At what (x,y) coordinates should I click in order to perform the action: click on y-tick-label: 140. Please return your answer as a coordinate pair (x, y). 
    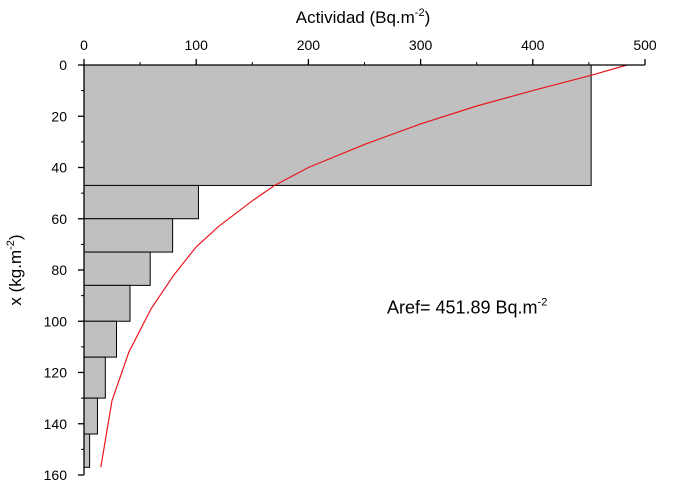
    Looking at the image, I should click on (56, 424).